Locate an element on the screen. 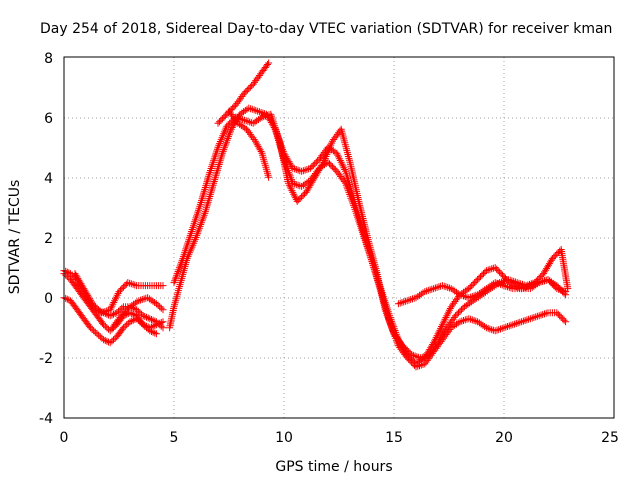 This screenshot has height=480, width=640. y-ticks: -4 -2 0 2 4 6 8 is located at coordinates (46, 239).